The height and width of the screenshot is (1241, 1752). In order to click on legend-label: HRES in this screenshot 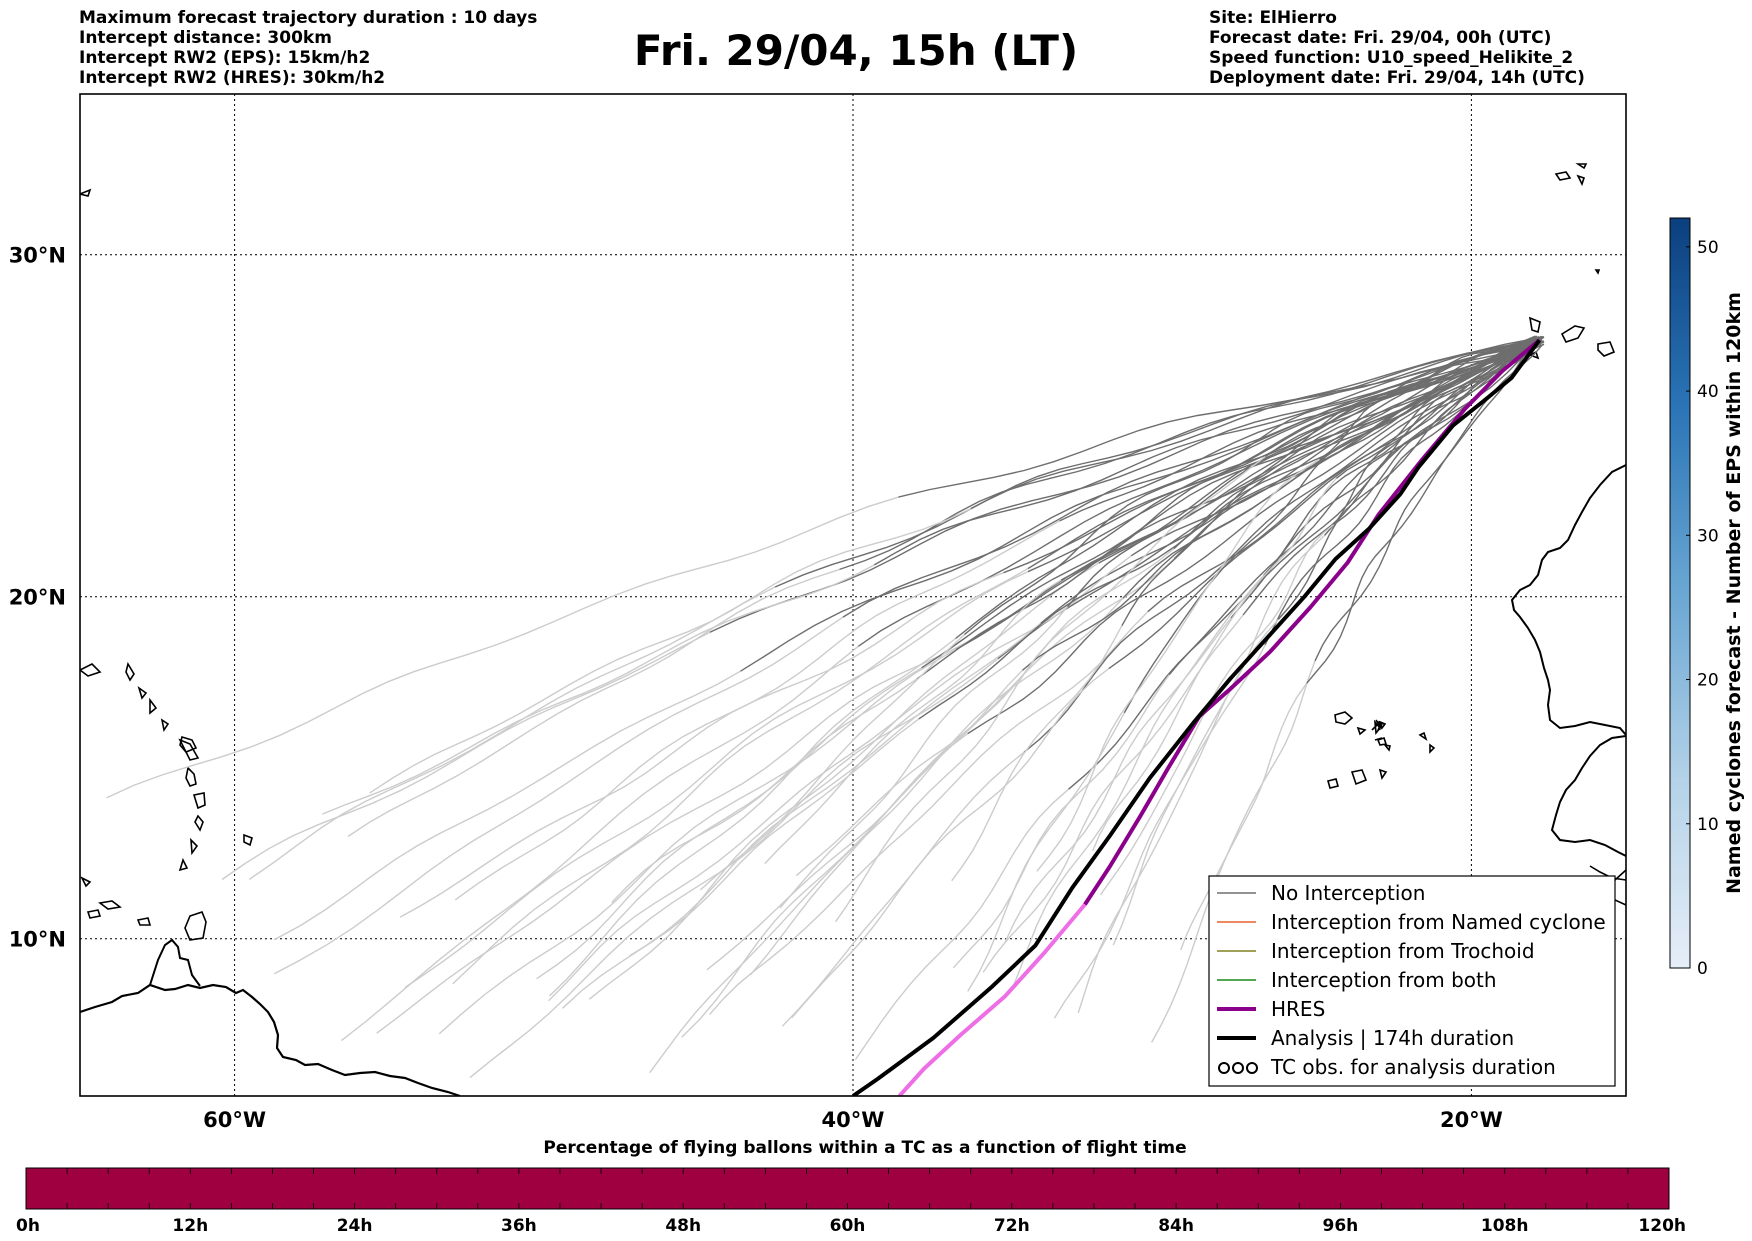, I will do `click(1298, 1009)`.